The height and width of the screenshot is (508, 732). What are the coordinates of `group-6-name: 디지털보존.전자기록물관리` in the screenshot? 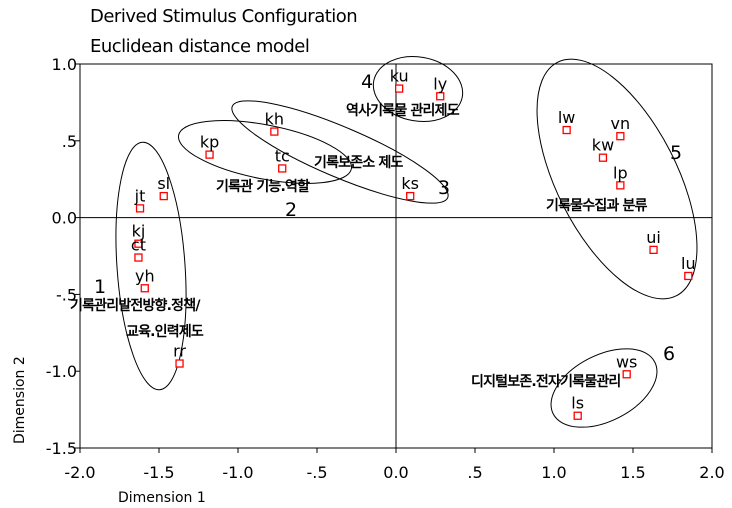 It's located at (545, 381).